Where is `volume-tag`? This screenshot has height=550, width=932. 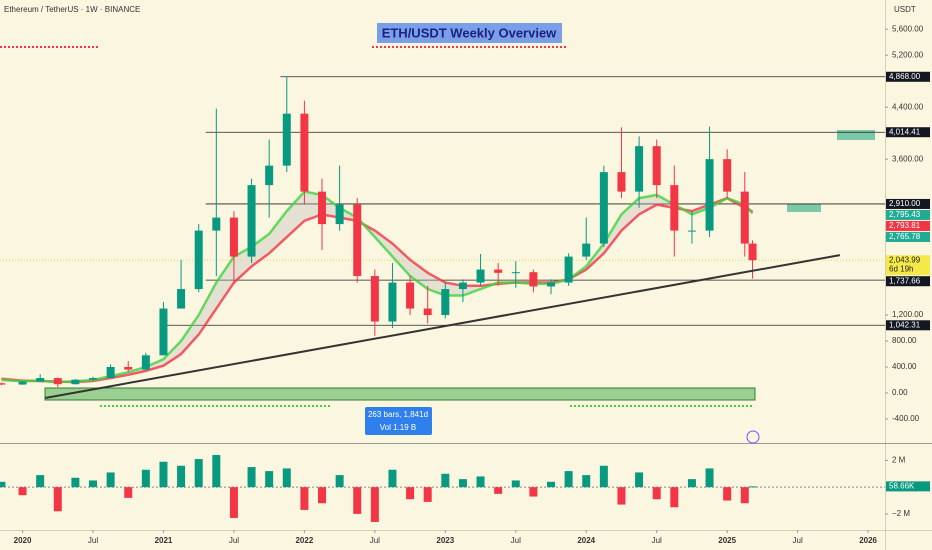
volume-tag is located at coordinates (908, 486).